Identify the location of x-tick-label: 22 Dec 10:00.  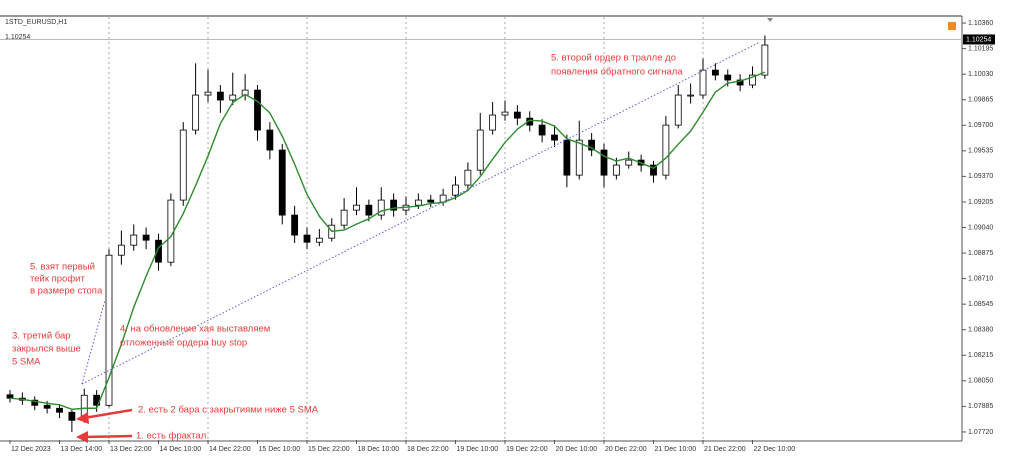
(775, 449).